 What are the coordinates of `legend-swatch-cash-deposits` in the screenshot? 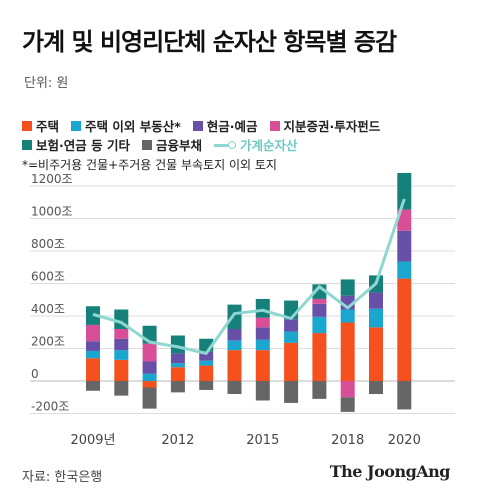 It's located at (197, 125).